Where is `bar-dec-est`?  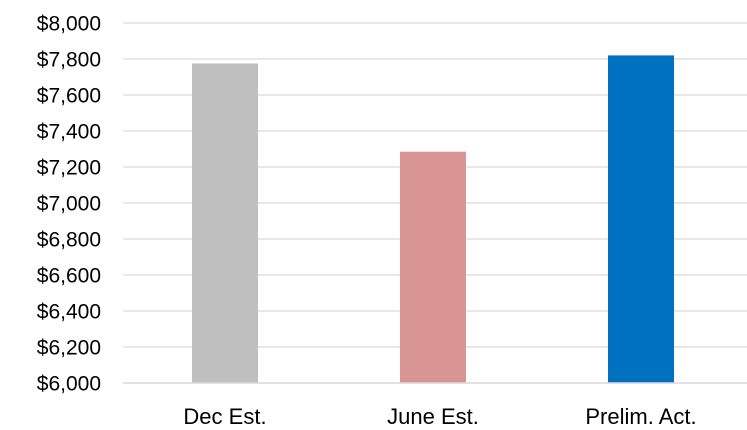 bar-dec-est is located at coordinates (225, 223).